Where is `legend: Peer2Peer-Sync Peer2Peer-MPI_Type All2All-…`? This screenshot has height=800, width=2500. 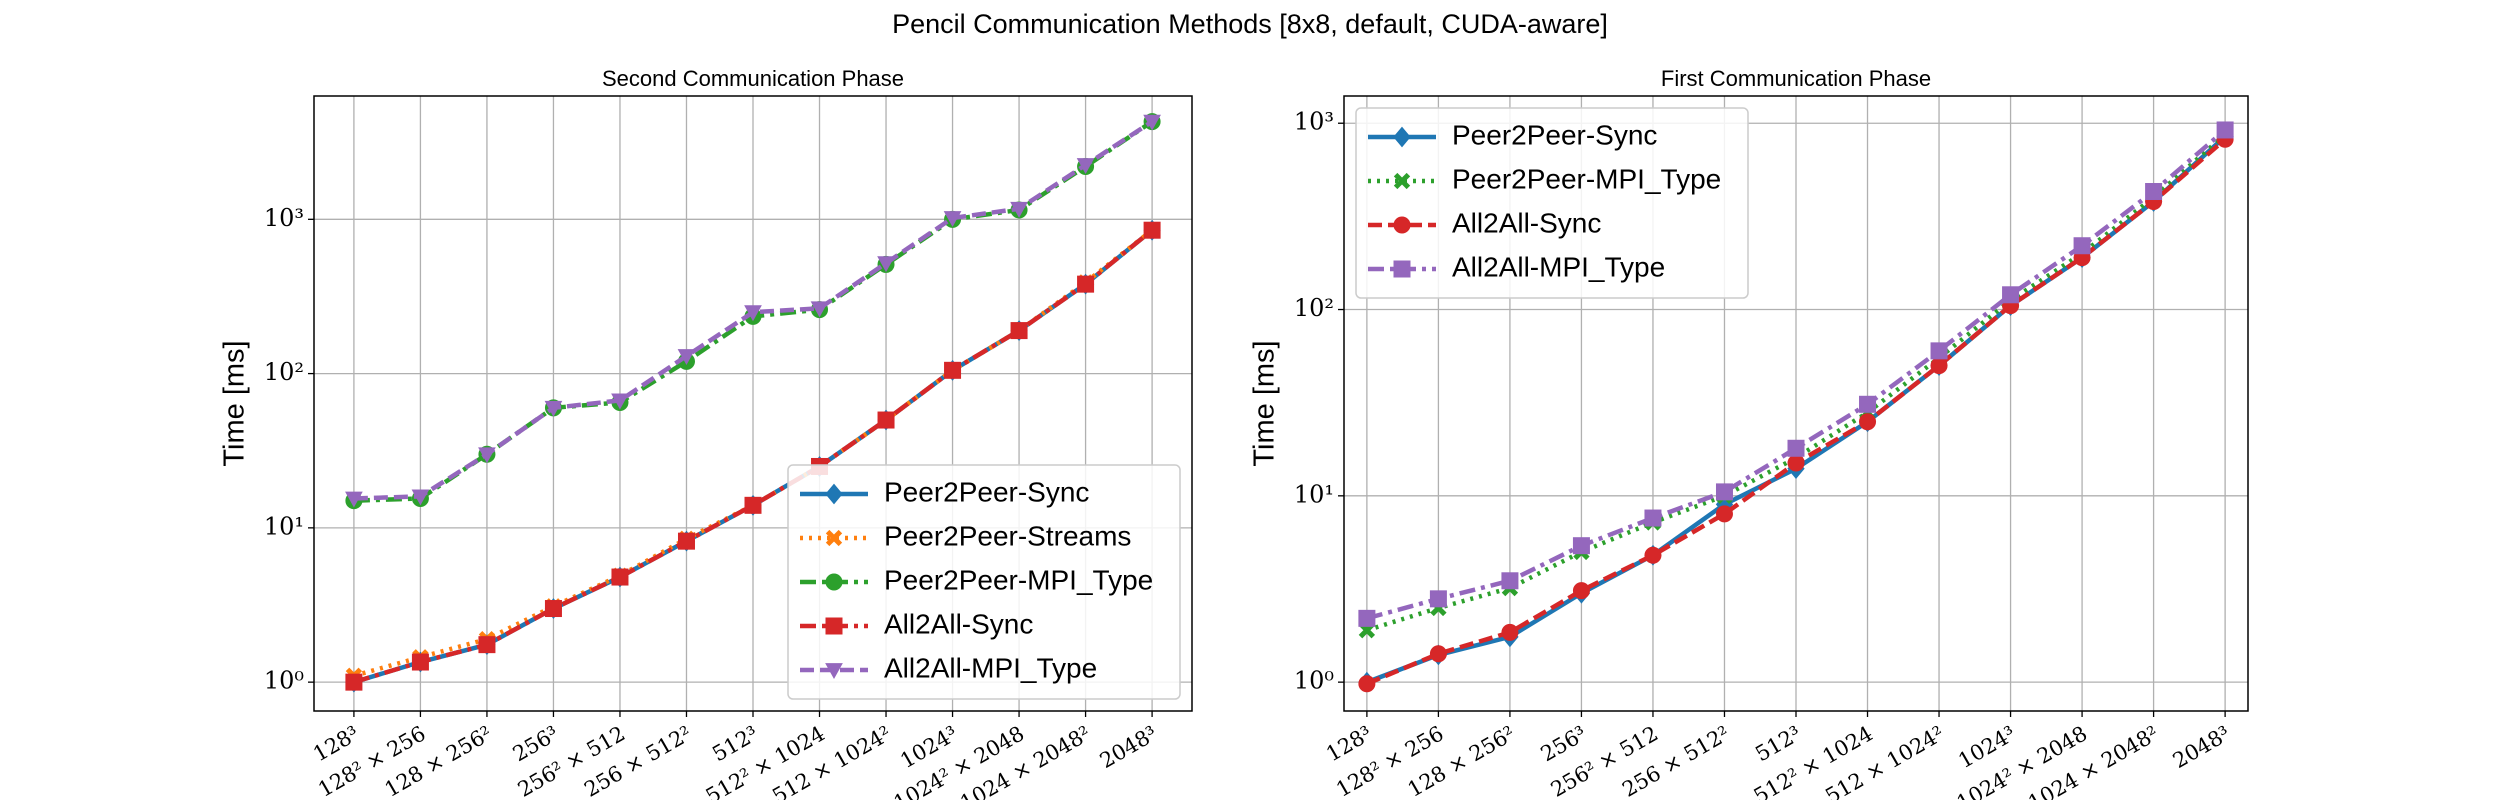 legend: Peer2Peer-Sync Peer2Peer-MPI_Type All2All-… is located at coordinates (1552, 203).